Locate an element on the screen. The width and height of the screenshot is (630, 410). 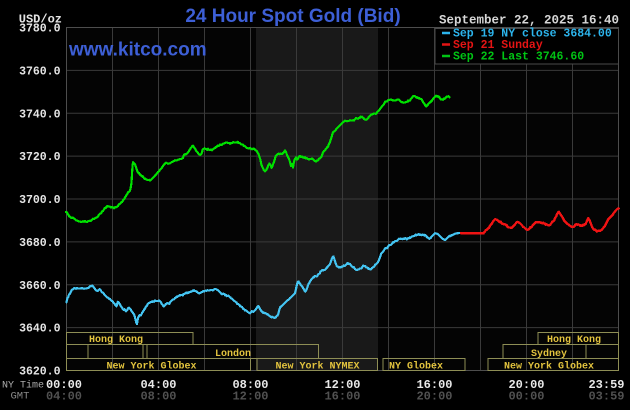
svg-text: GMT is located at coordinates (20, 397).